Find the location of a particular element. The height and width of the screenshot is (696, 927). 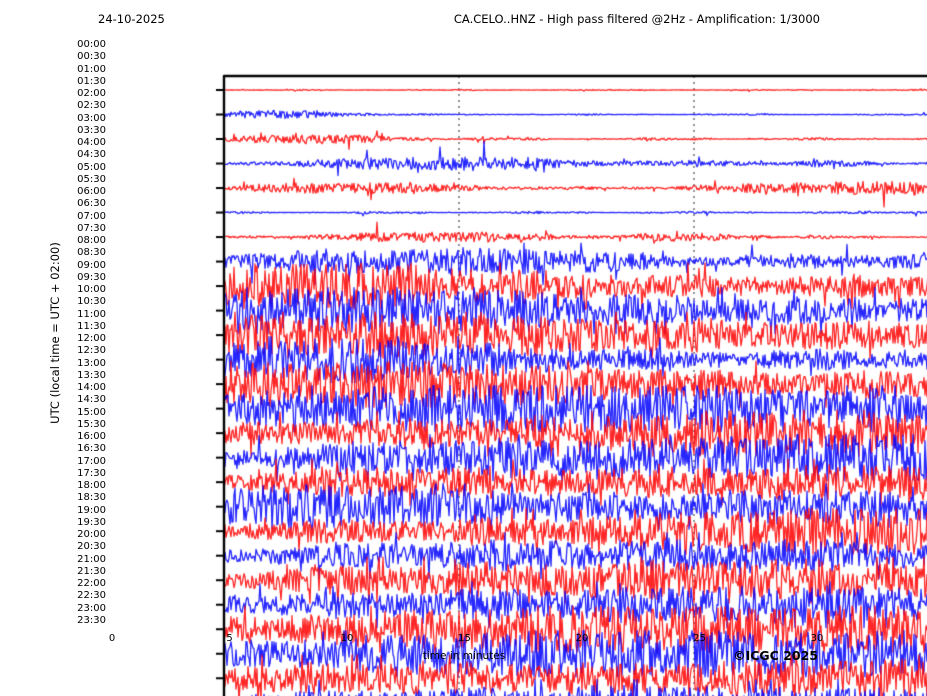

y-tick-label: 23:00 is located at coordinates (91, 608).